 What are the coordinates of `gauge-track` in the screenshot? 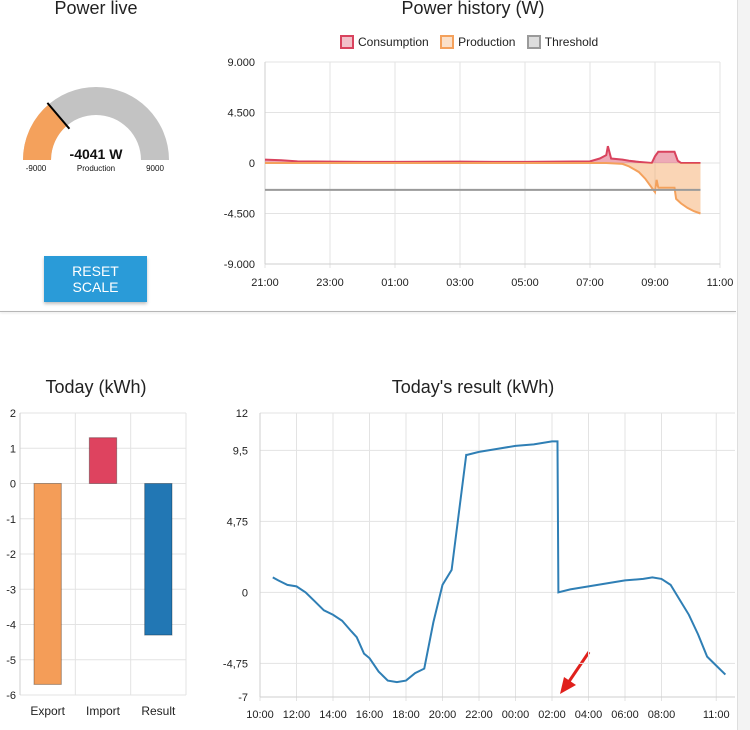 It's located at (96, 123).